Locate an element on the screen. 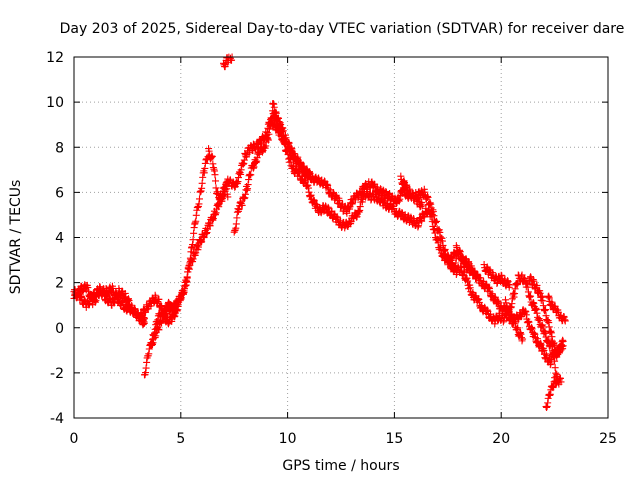 The height and width of the screenshot is (480, 640). x-tick-label: 20 is located at coordinates (501, 439).